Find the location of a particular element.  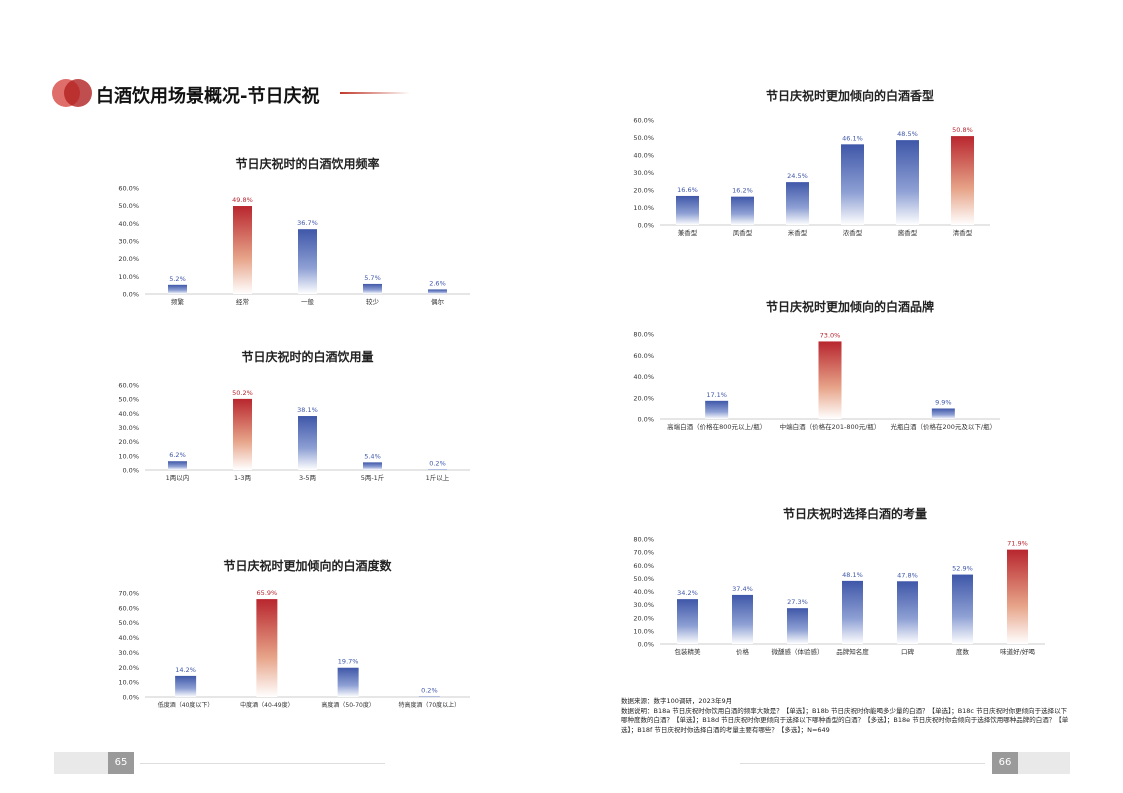

category-label: 凤香型 is located at coordinates (743, 232).